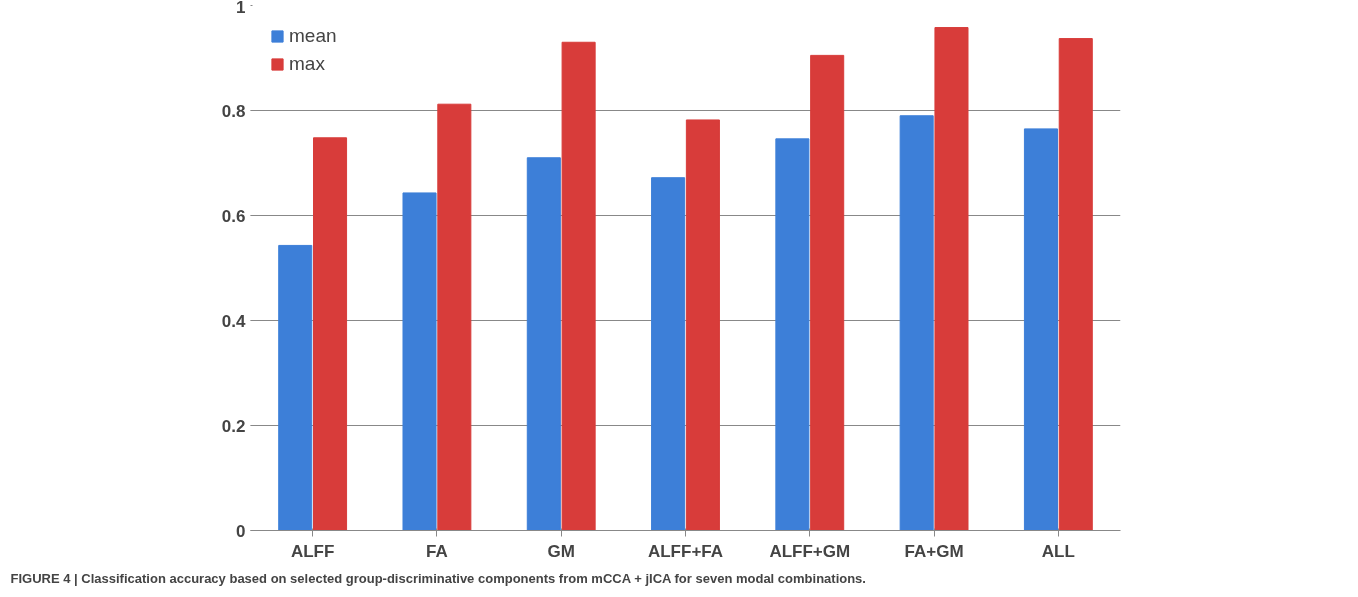 The image size is (1358, 597). What do you see at coordinates (934, 551) in the screenshot?
I see `x-tick-label: FA+GM` at bounding box center [934, 551].